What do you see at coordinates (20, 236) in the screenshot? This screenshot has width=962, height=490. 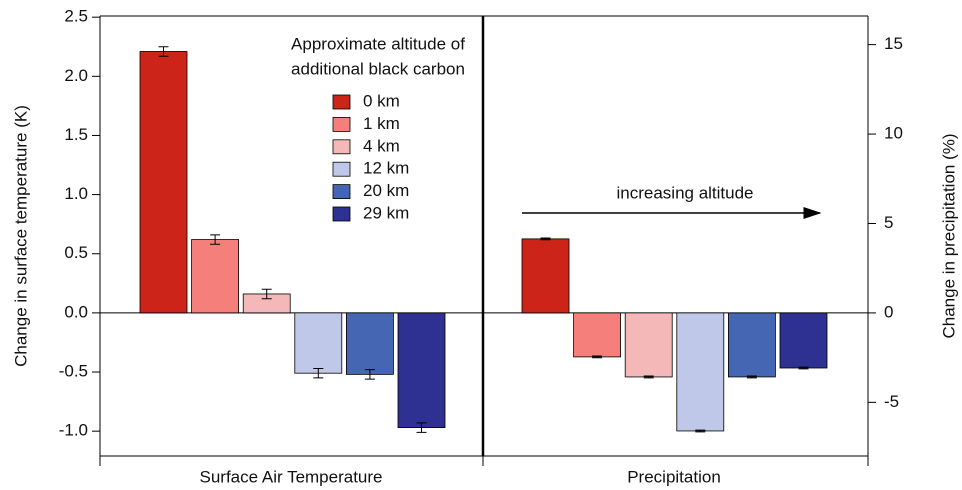 I see `y-axis-title: Change in surface temperature (K)` at bounding box center [20, 236].